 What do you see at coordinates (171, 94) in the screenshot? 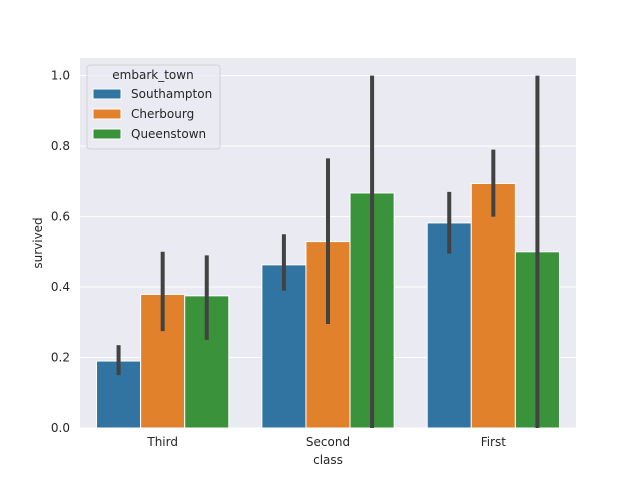
I see `legend-label-southampton: Southampton` at bounding box center [171, 94].